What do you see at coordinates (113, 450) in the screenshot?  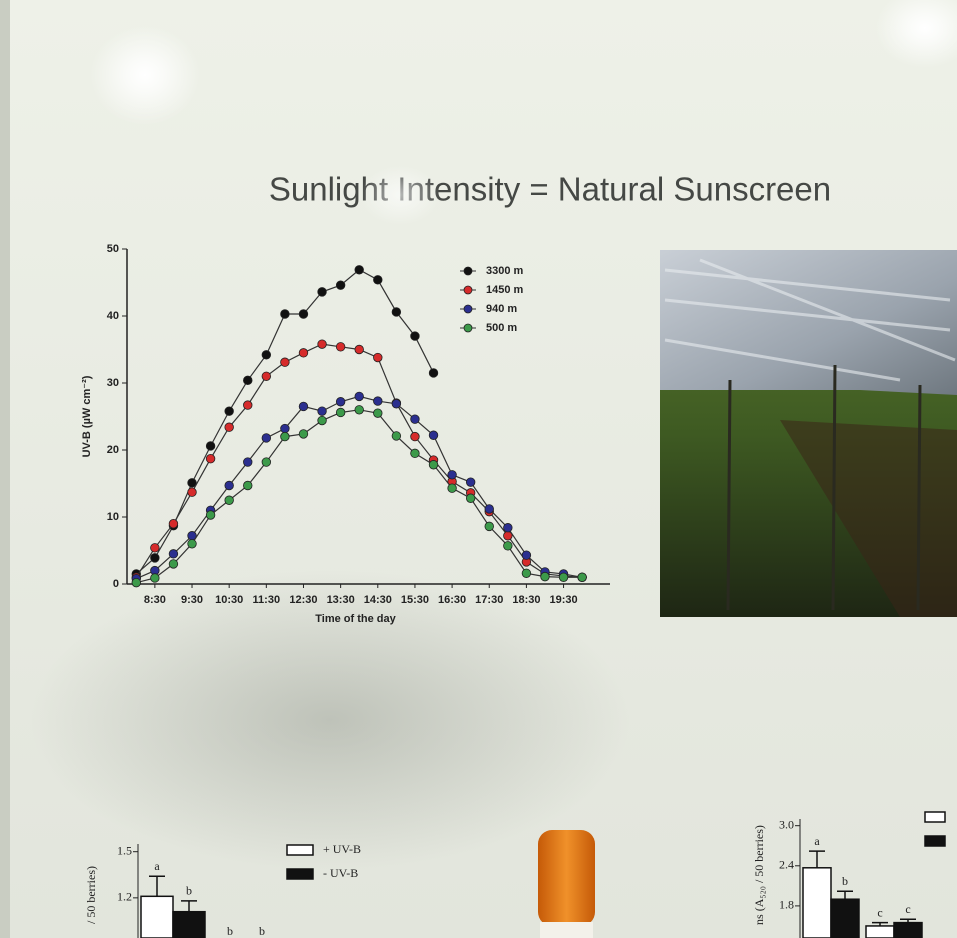 I see `y-tick-label: 20` at bounding box center [113, 450].